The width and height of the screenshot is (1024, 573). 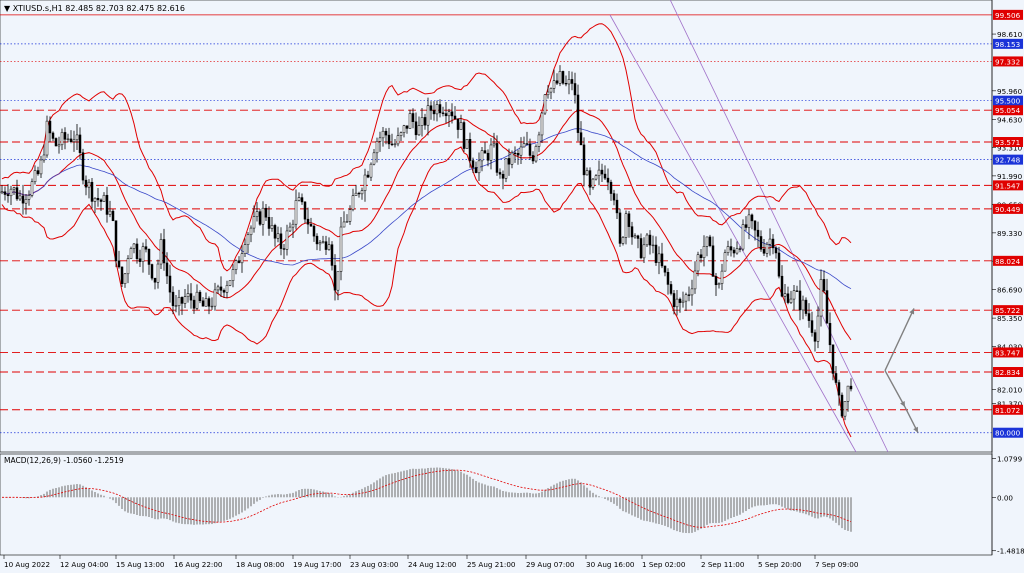 I want to click on level-label-9: 88.024, so click(x=1008, y=261).